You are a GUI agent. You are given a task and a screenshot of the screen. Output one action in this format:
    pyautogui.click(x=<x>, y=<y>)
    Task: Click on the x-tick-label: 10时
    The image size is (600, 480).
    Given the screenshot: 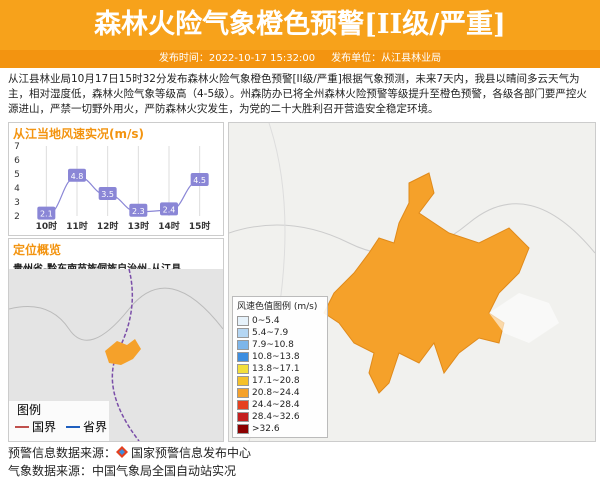 What is the action you would take?
    pyautogui.click(x=47, y=226)
    